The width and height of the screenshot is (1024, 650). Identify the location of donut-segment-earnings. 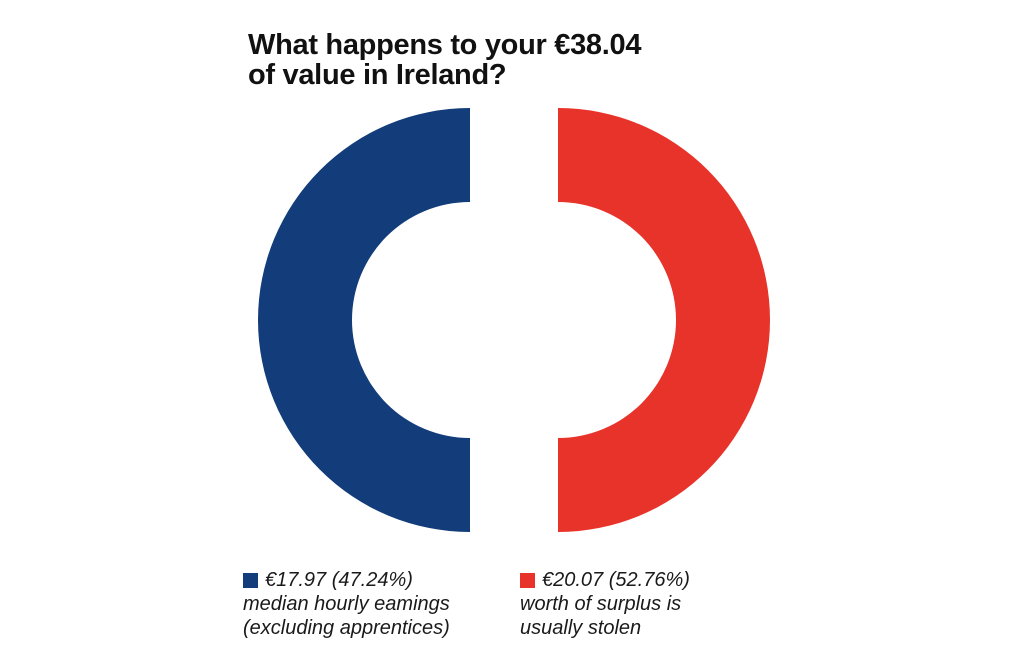
(364, 320).